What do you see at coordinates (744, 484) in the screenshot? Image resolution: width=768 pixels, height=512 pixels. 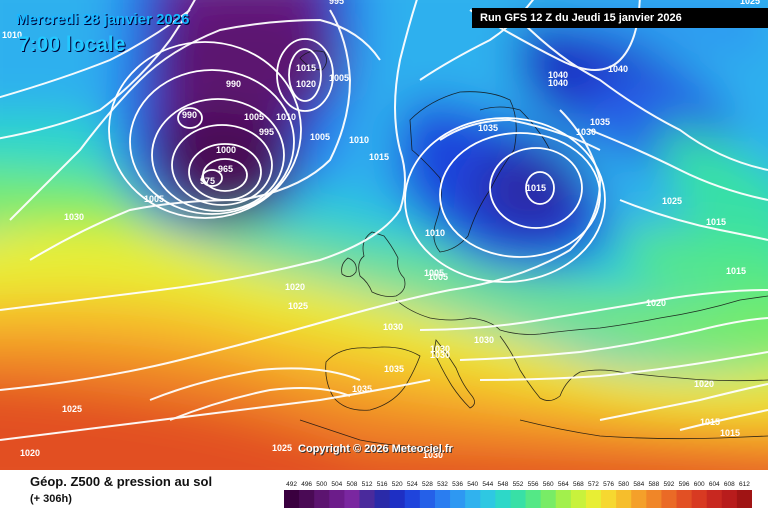 I see `scale-tick-label: 612` at bounding box center [744, 484].